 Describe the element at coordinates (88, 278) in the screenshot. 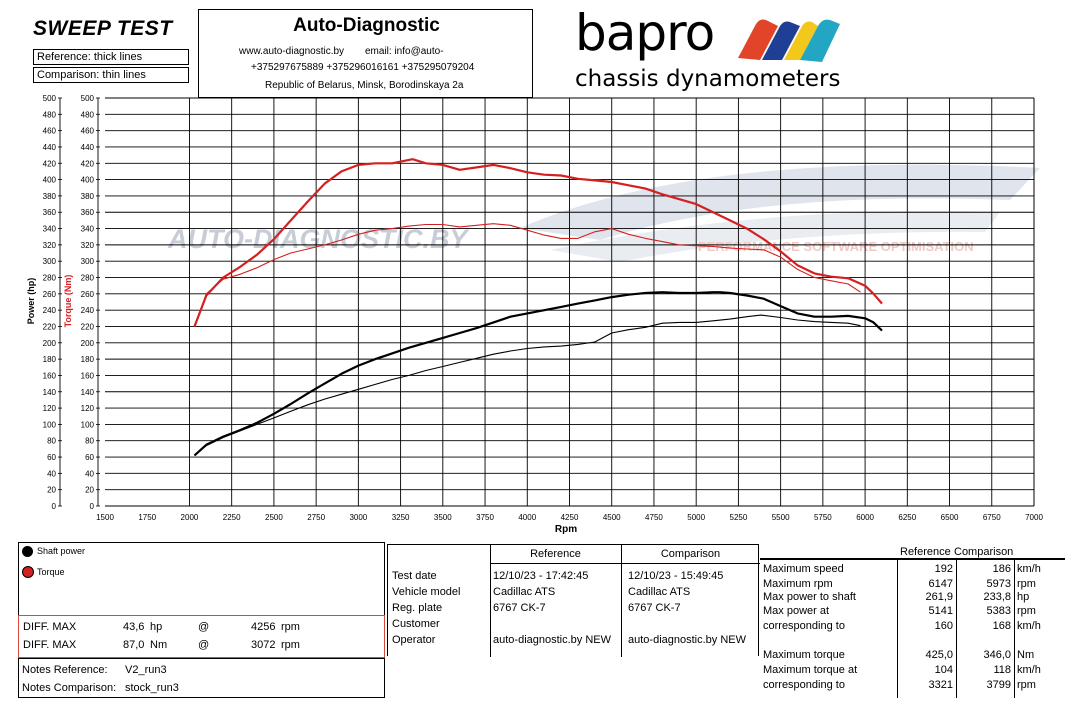

I see `y-tick-label-torque: 280` at that location.